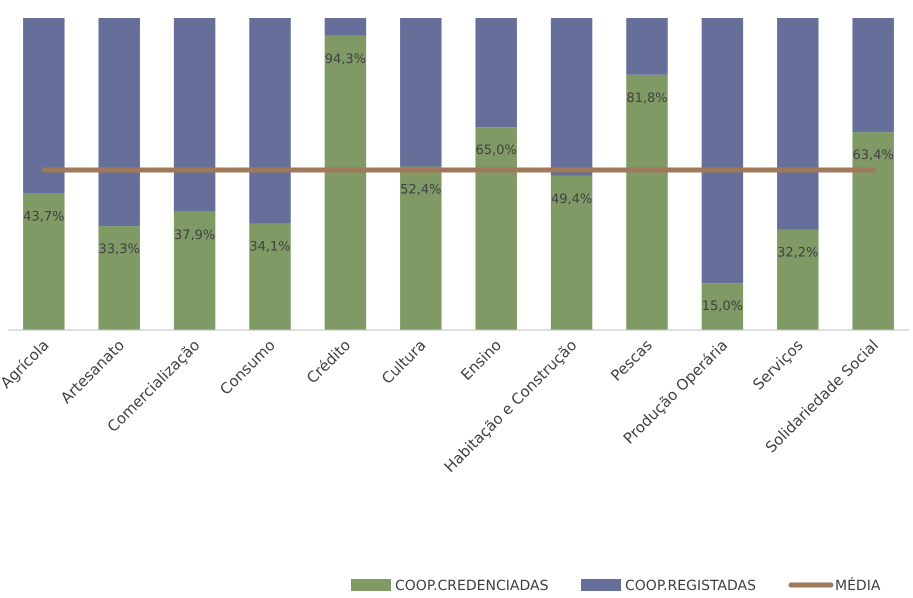 This screenshot has height=598, width=913. What do you see at coordinates (421, 190) in the screenshot?
I see `data-label: 52,4%` at bounding box center [421, 190].